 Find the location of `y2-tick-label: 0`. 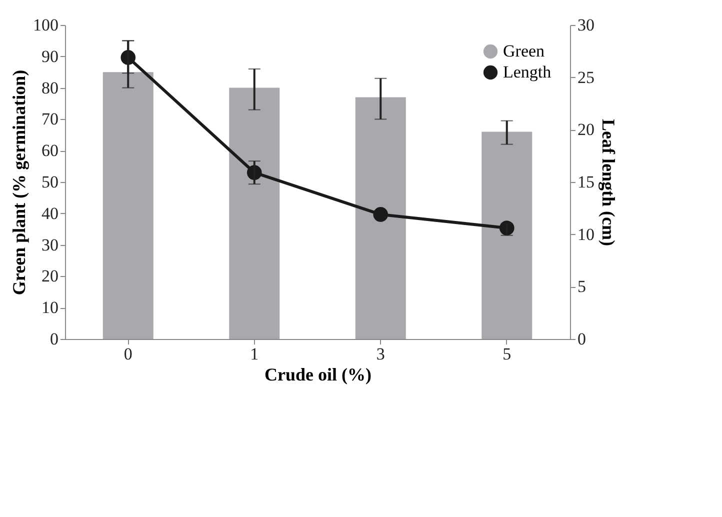

y2-tick-label: 0 is located at coordinates (582, 339).